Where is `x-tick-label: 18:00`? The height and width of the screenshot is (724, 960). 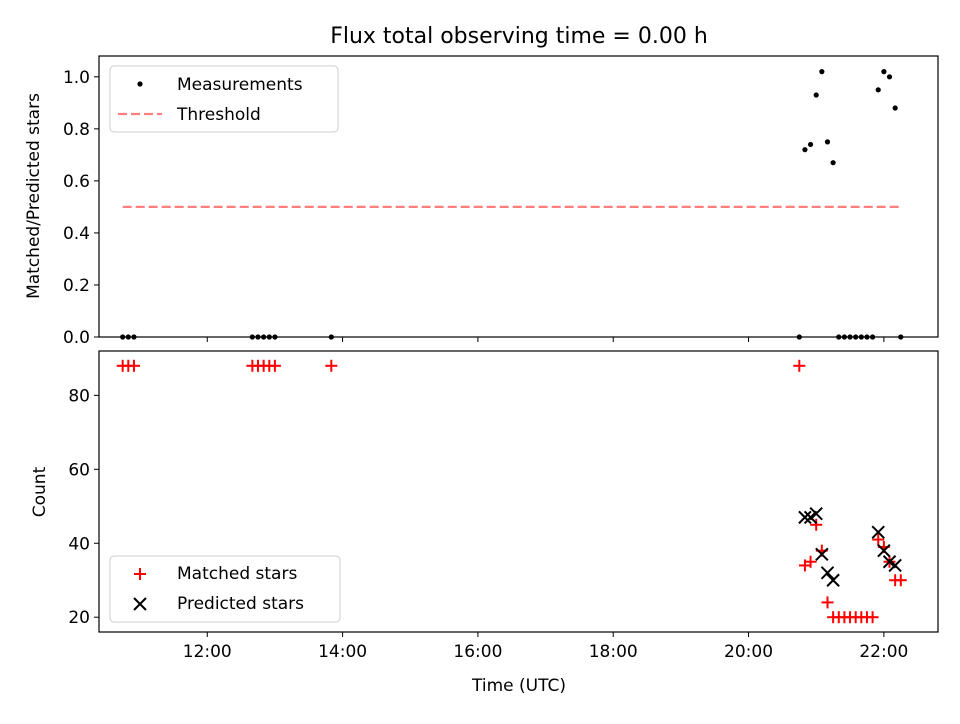 x-tick-label: 18:00 is located at coordinates (613, 652).